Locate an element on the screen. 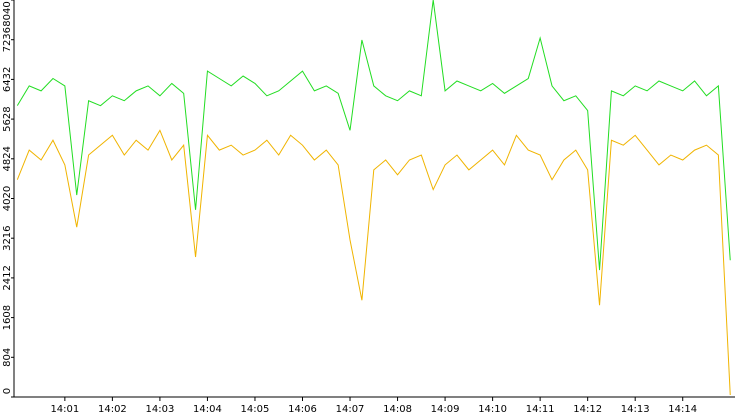 The width and height of the screenshot is (735, 415). y-tick-label: 5628 is located at coordinates (7, 118).